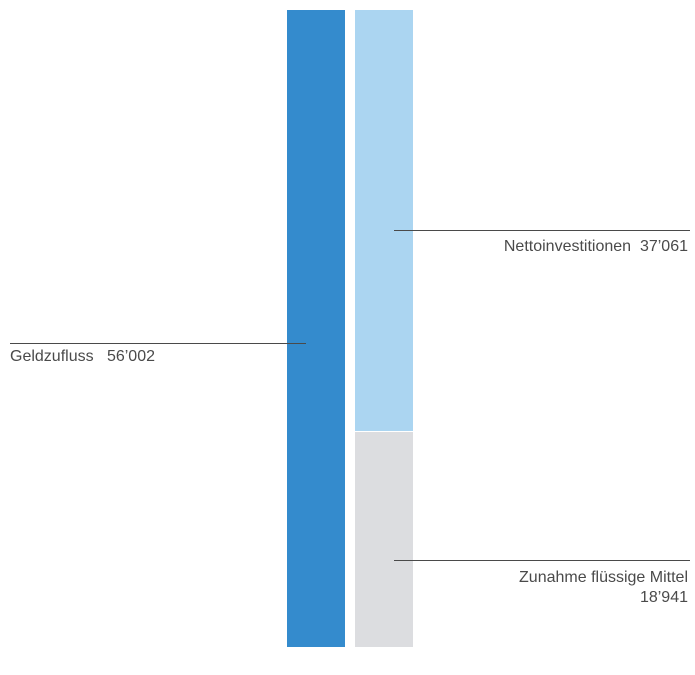 This screenshot has width=695, height=675. Describe the element at coordinates (663, 597) in the screenshot. I see `label-zunahme-value: 18’941` at that location.